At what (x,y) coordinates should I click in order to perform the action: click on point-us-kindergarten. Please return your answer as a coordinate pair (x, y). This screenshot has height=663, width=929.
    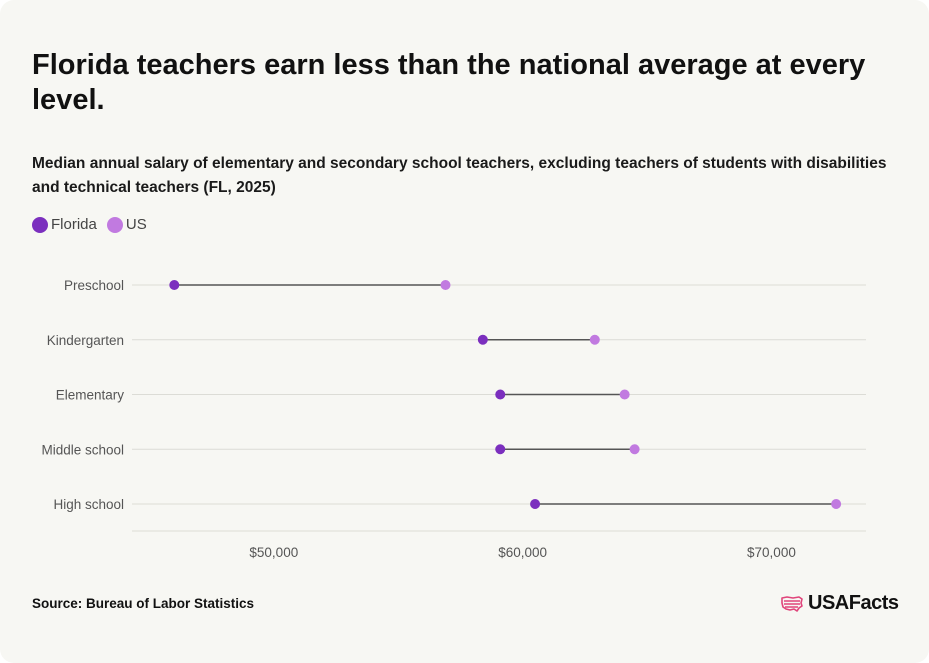
    Looking at the image, I should click on (594, 339).